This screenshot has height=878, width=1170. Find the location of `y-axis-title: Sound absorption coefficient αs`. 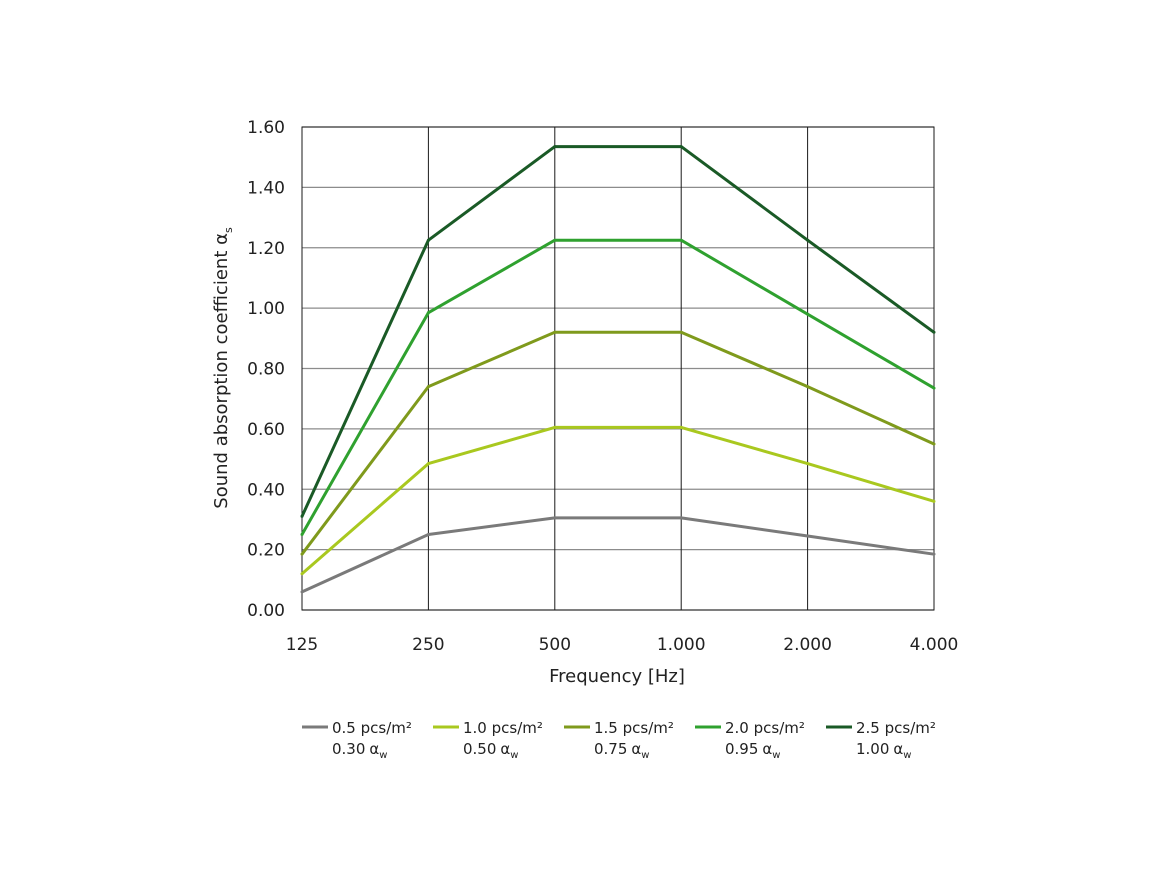

y-axis-title: Sound absorption coefficient αs is located at coordinates (223, 368).